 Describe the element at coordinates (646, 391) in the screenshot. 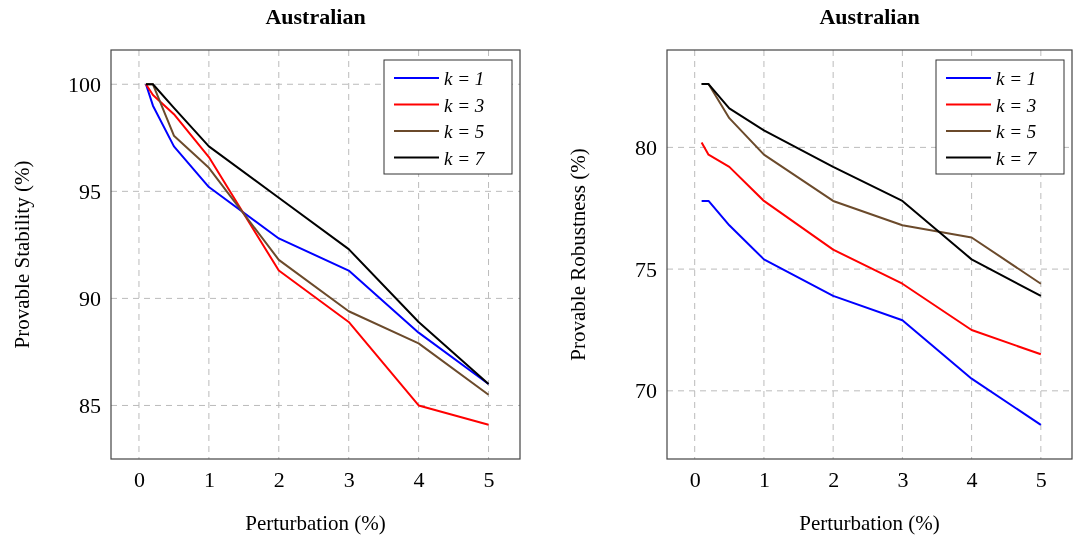

I see `y-tick-label: 70` at that location.